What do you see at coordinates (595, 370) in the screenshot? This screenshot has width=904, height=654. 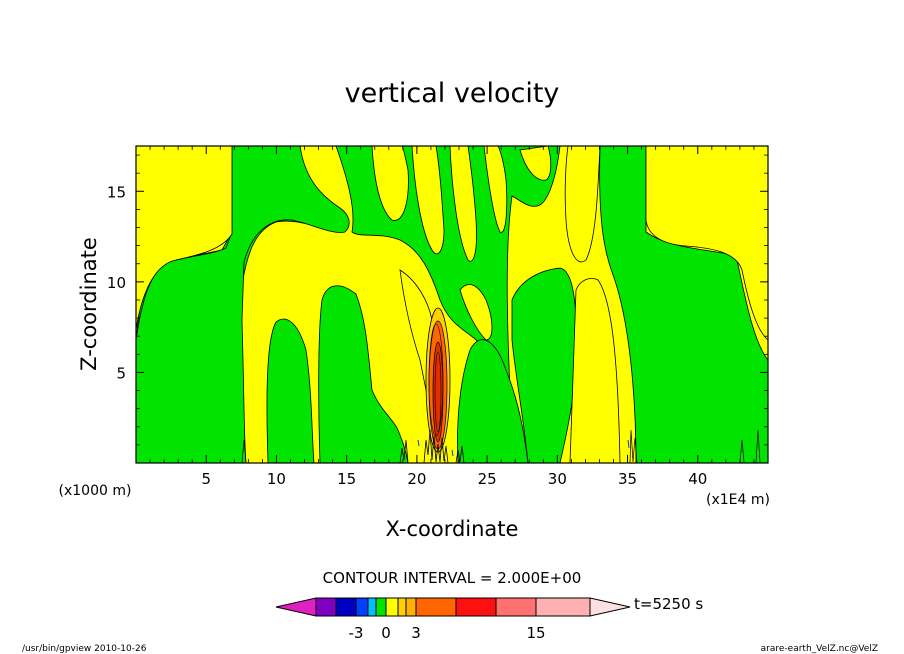 I see `field-region-right-column` at bounding box center [595, 370].